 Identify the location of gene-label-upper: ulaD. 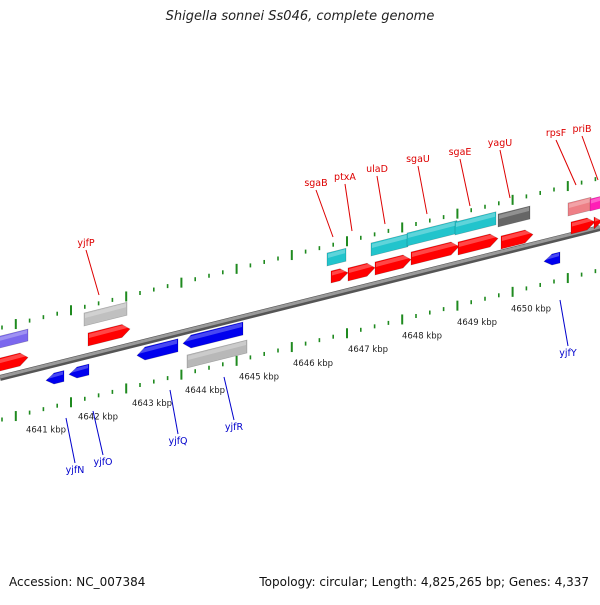
(377, 169).